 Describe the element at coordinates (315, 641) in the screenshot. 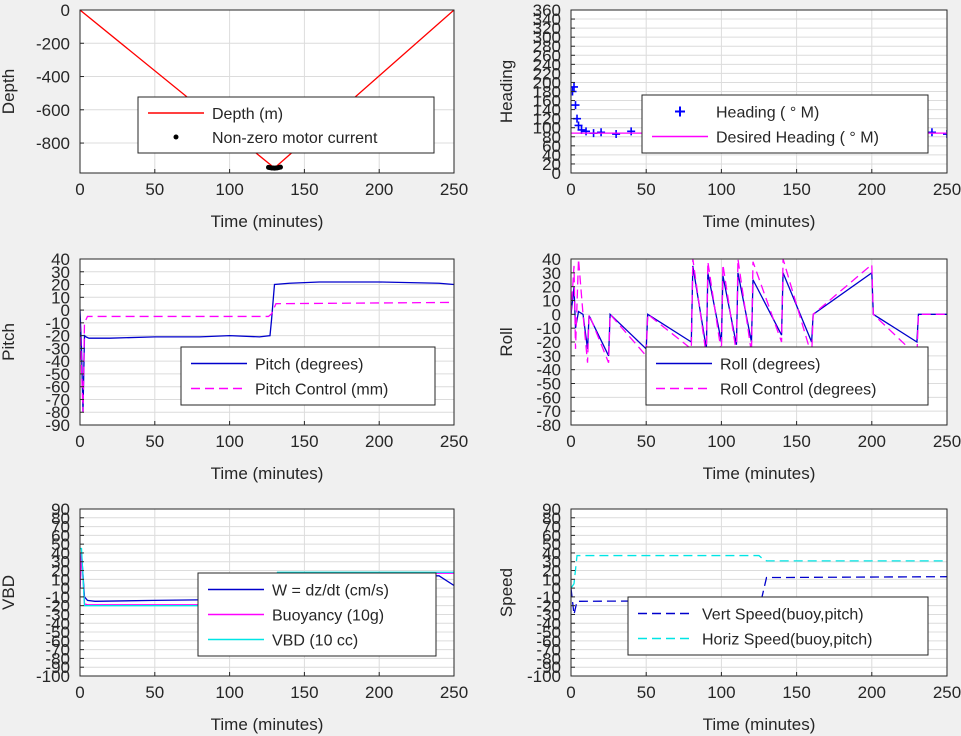

I see `legend-label: VBD (10 cc)` at that location.